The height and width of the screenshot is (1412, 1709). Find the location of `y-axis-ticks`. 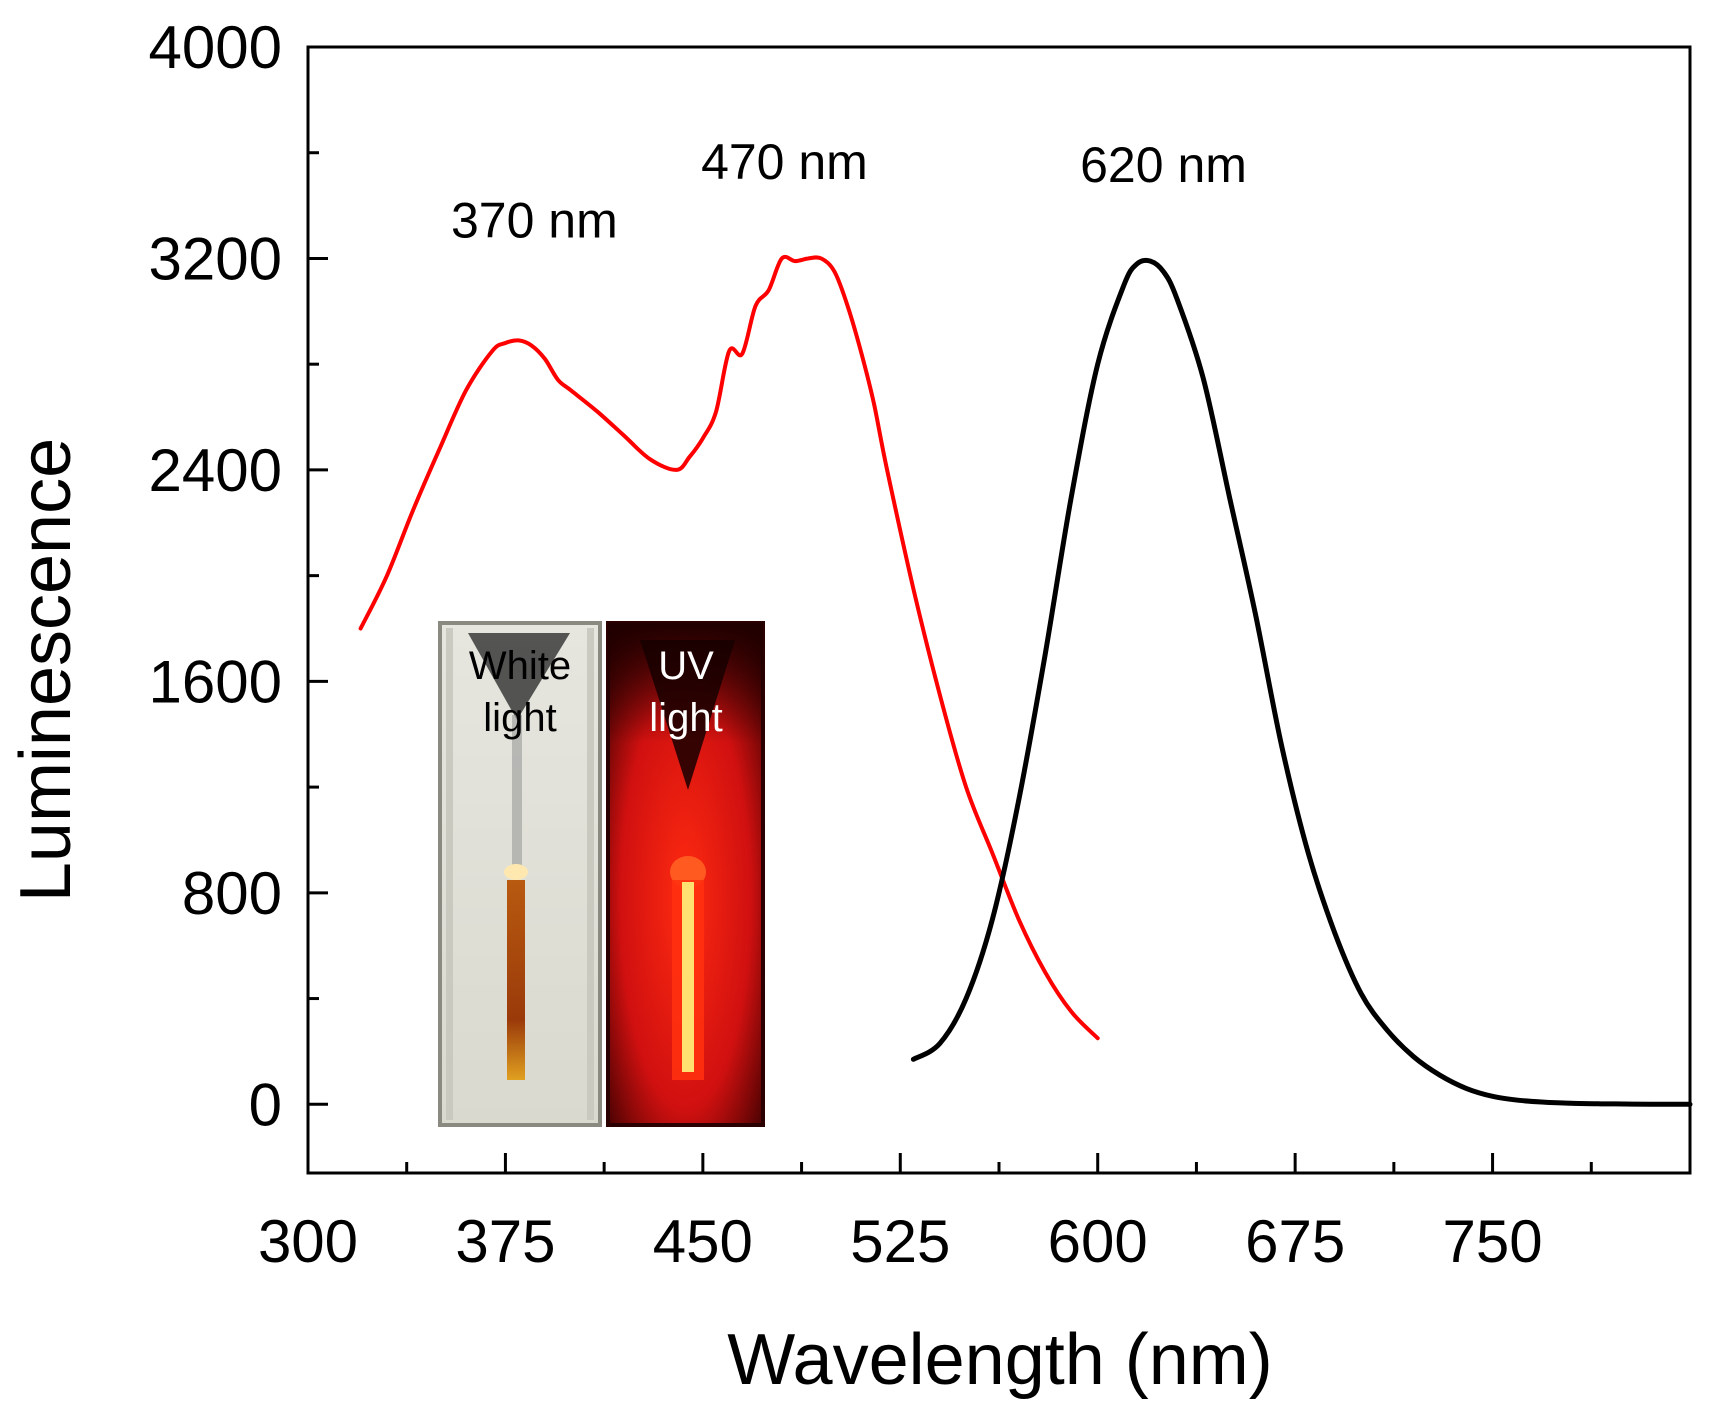

y-axis-ticks is located at coordinates (318, 575).